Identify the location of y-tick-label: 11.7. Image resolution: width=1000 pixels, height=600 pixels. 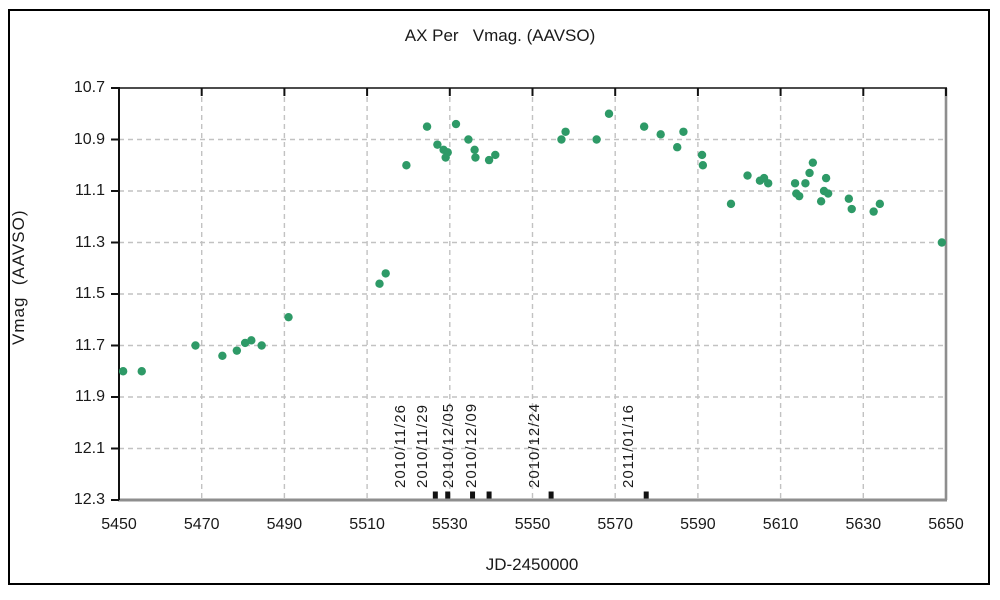
(90, 345).